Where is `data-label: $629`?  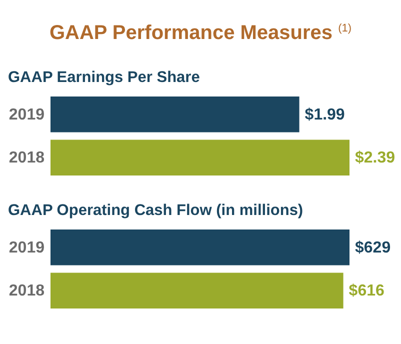 data-label: $629 is located at coordinates (373, 247).